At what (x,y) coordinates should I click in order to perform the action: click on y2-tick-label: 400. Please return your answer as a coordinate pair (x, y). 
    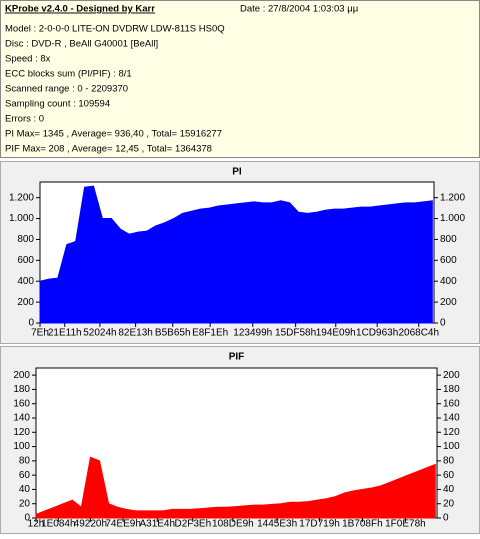
    Looking at the image, I should click on (448, 281).